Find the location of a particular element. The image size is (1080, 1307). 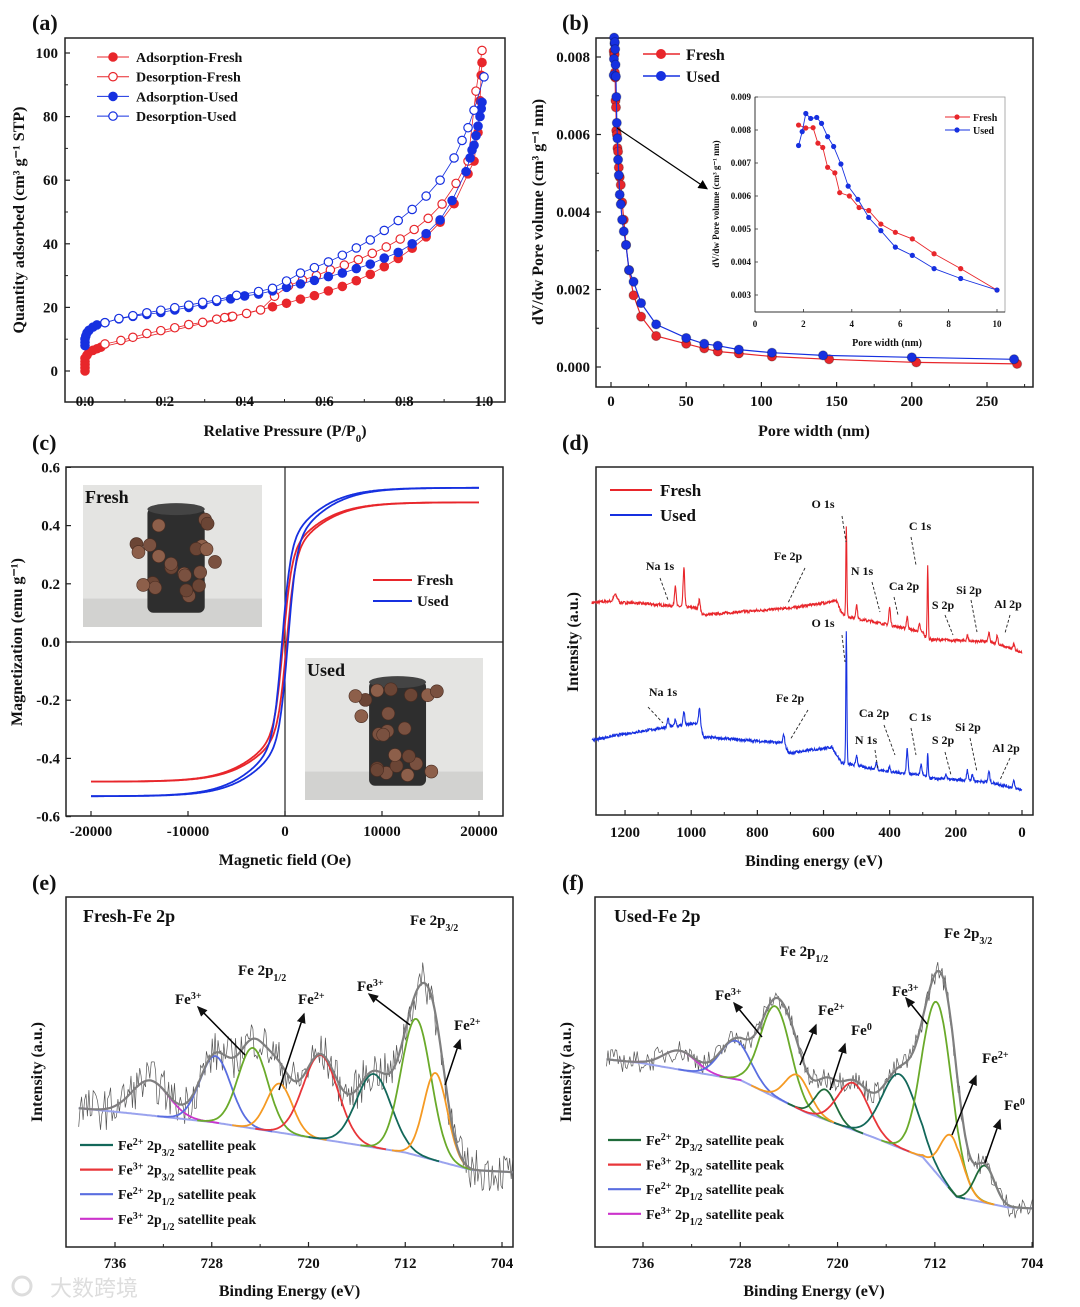

peak-label: C 1s is located at coordinates (920, 717).